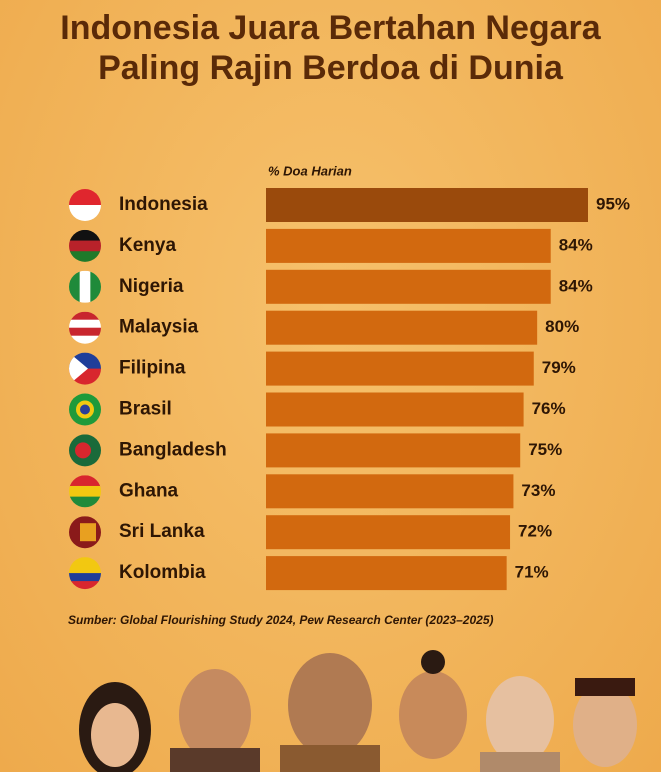  What do you see at coordinates (147, 245) in the screenshot?
I see `category-label: Kenya` at bounding box center [147, 245].